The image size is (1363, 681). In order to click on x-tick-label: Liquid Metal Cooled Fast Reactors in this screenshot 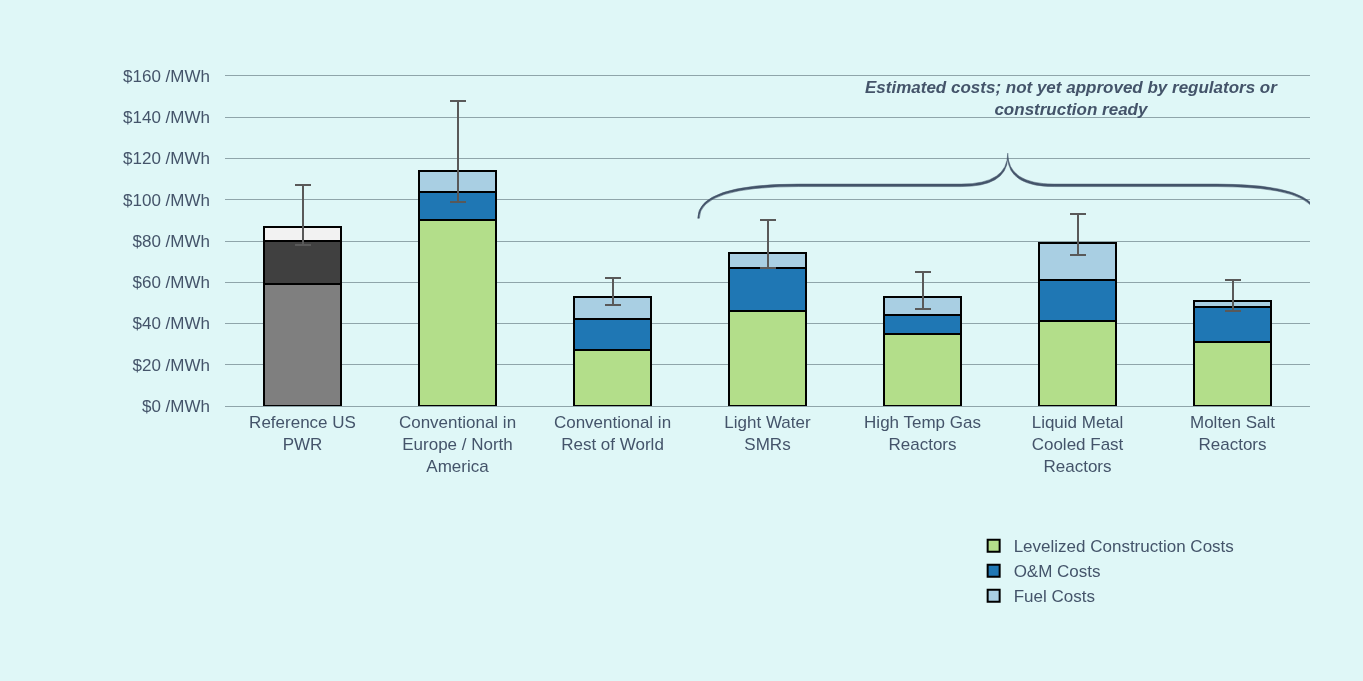, I will do `click(1077, 444)`.